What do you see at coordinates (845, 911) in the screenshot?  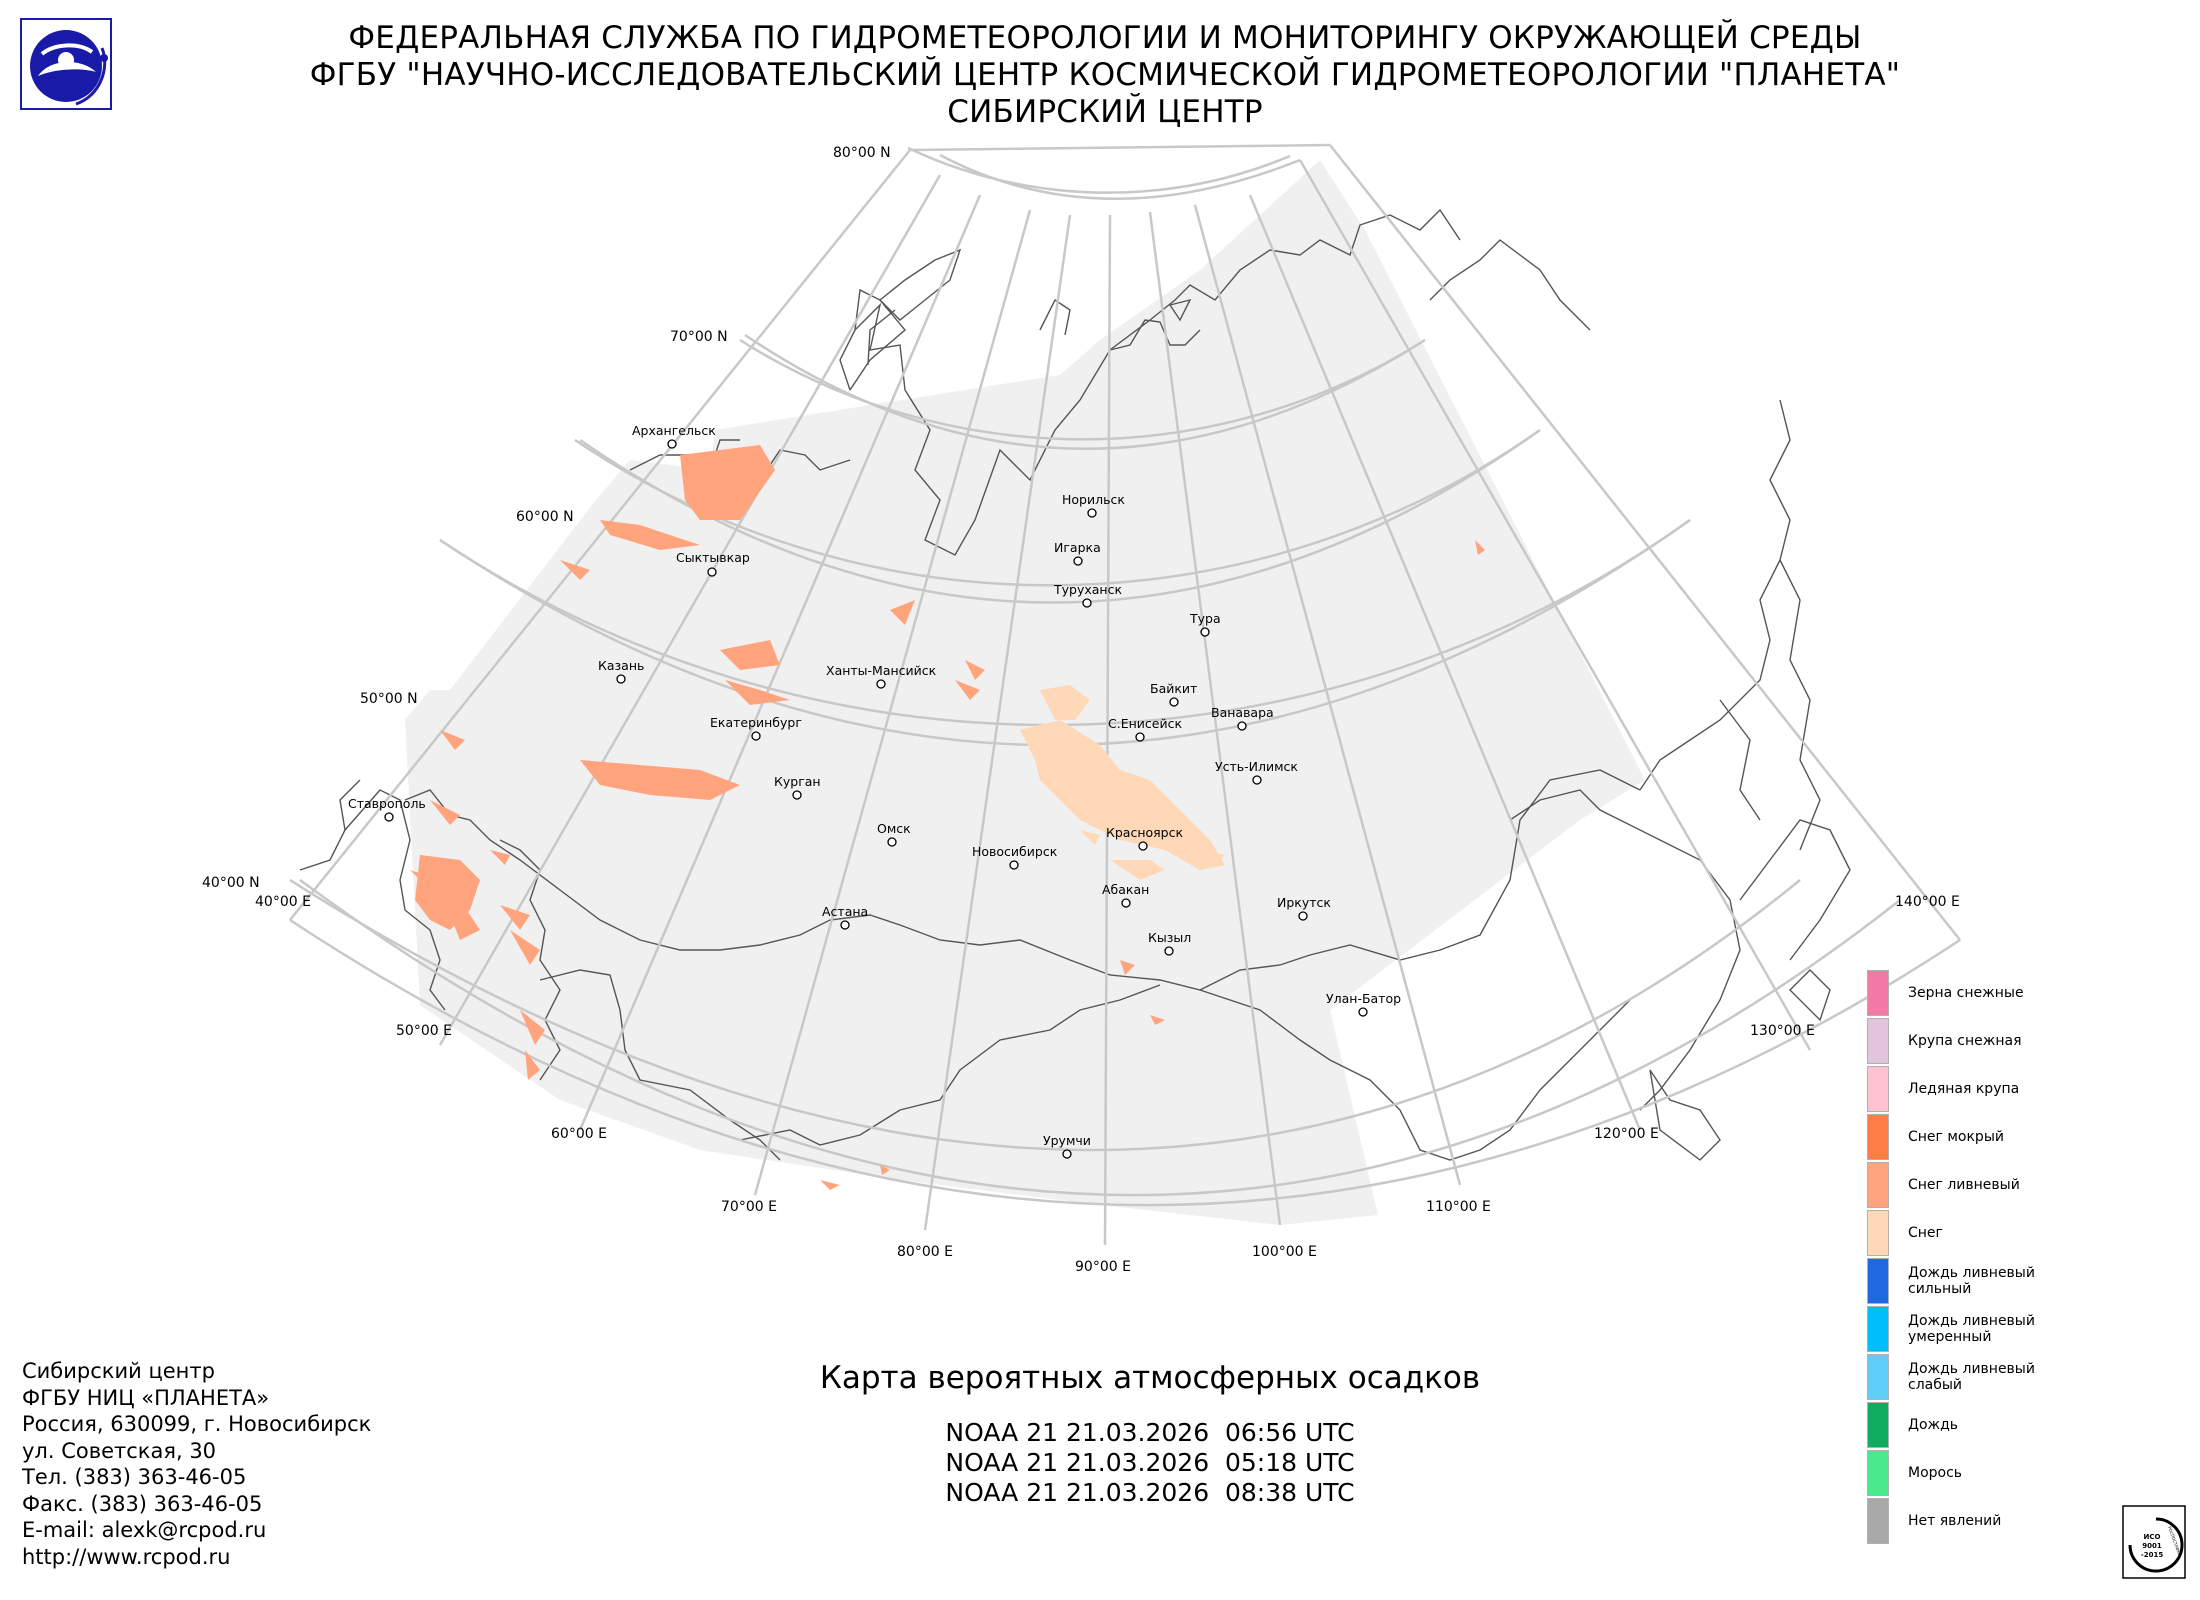 I see `svg-text: Астана` at bounding box center [845, 911].